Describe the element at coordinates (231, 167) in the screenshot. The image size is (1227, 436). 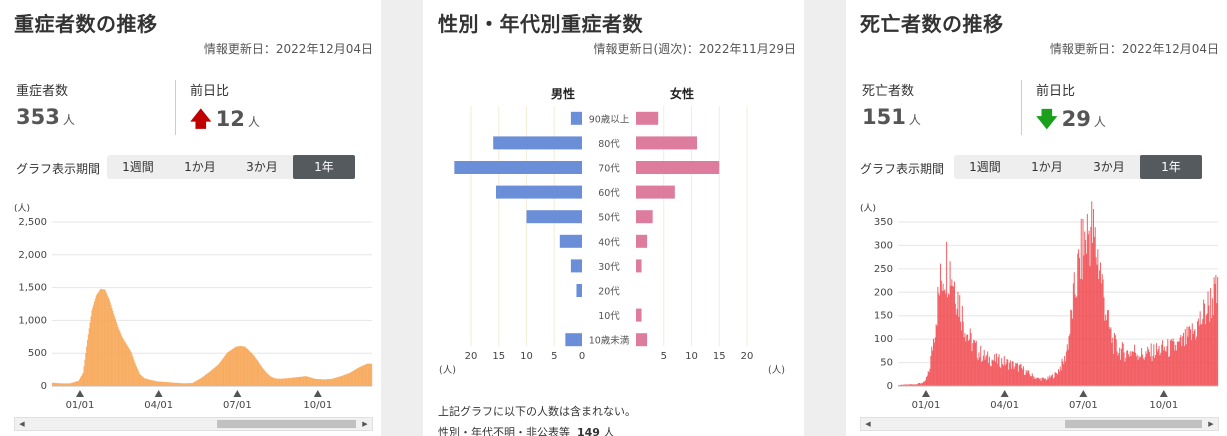
I see `period-tabs: 1週間 1か月 3か月 1年` at that location.